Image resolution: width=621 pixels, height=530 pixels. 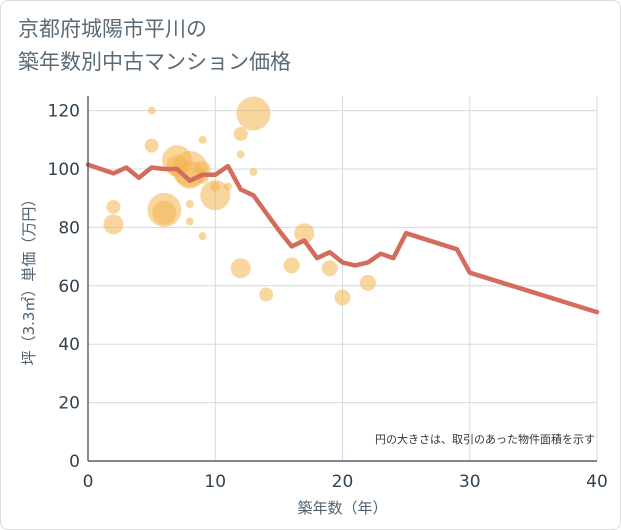 What do you see at coordinates (88, 482) in the screenshot?
I see `x-tick-label: 0` at bounding box center [88, 482].